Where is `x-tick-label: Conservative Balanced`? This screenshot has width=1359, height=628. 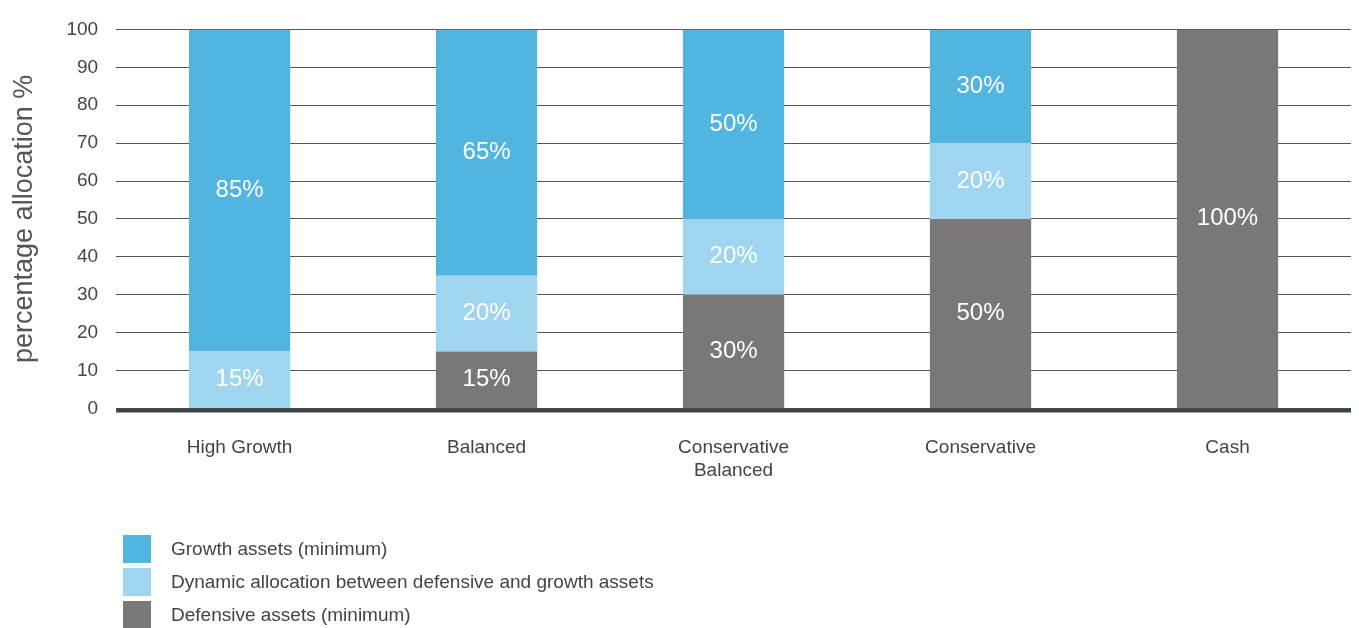
x-tick-label: Conservative Balanced is located at coordinates (733, 458).